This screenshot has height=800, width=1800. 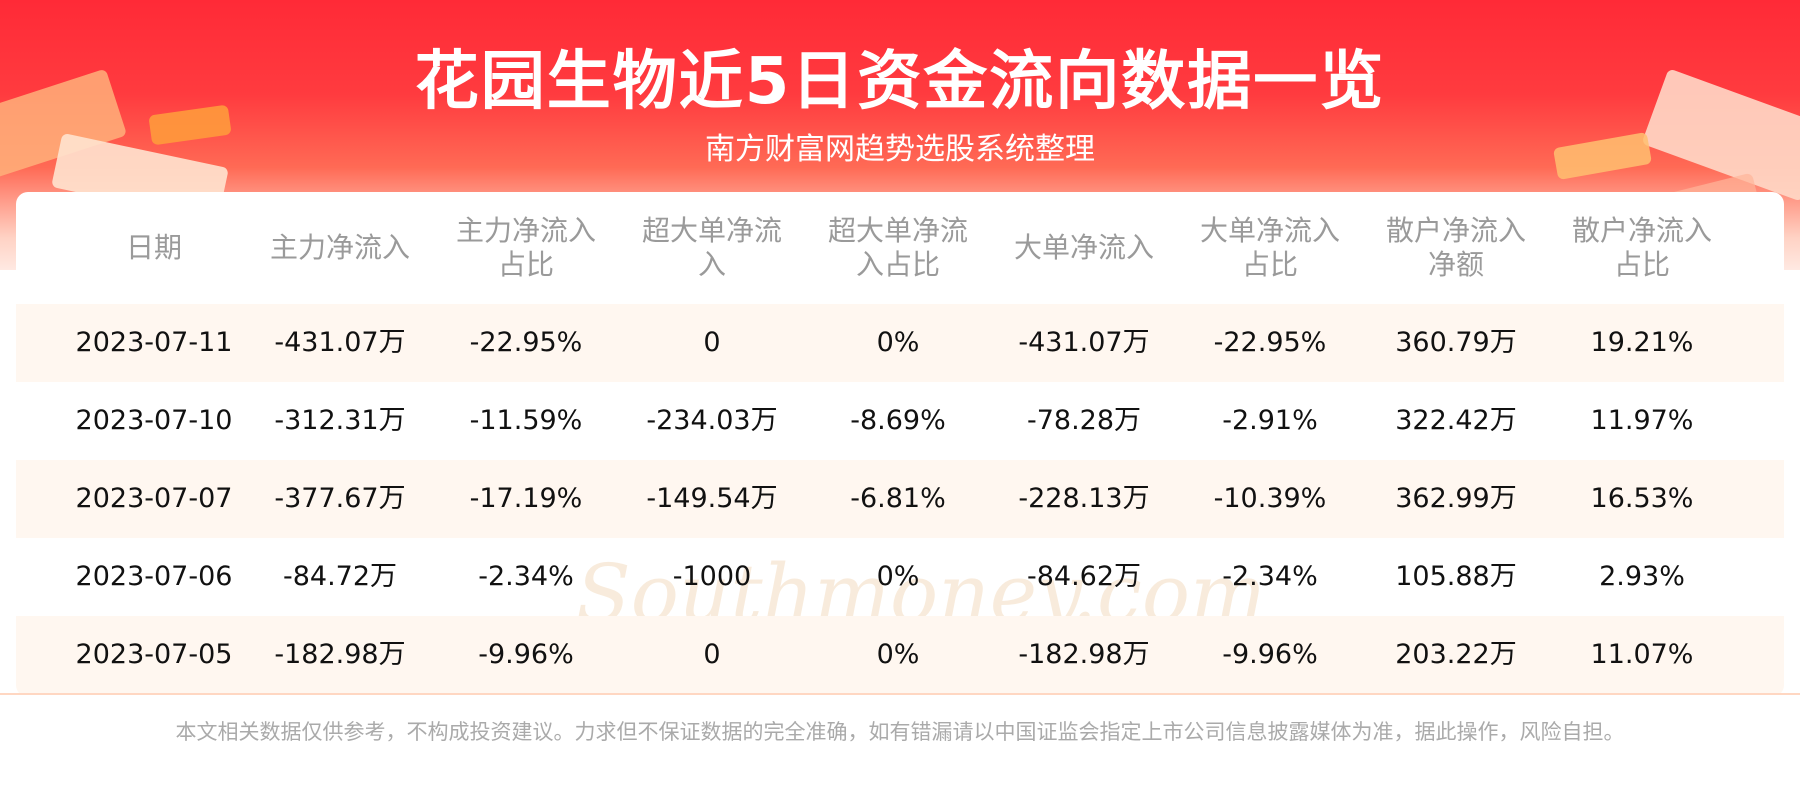 What do you see at coordinates (154, 420) in the screenshot?
I see `date-cell: 2023-07-10` at bounding box center [154, 420].